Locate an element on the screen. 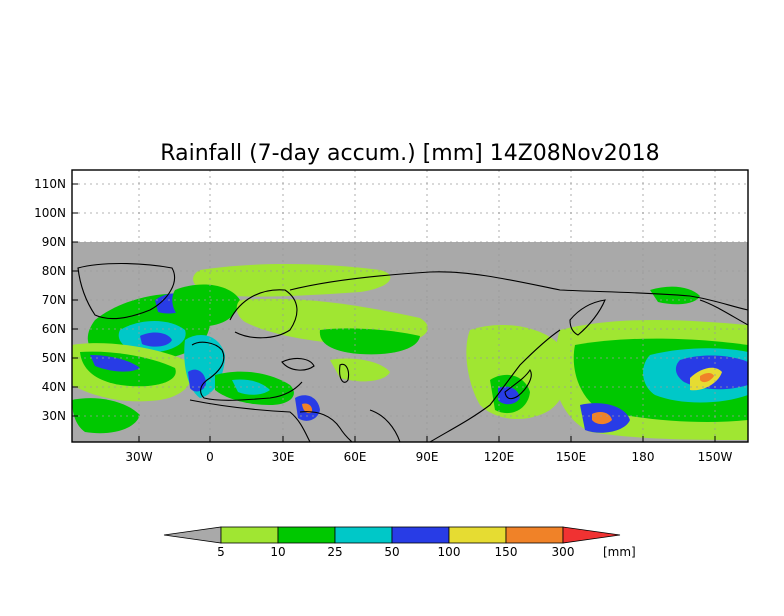 This screenshot has height=616, width=784. rain-region-japan-core is located at coordinates (509, 395).